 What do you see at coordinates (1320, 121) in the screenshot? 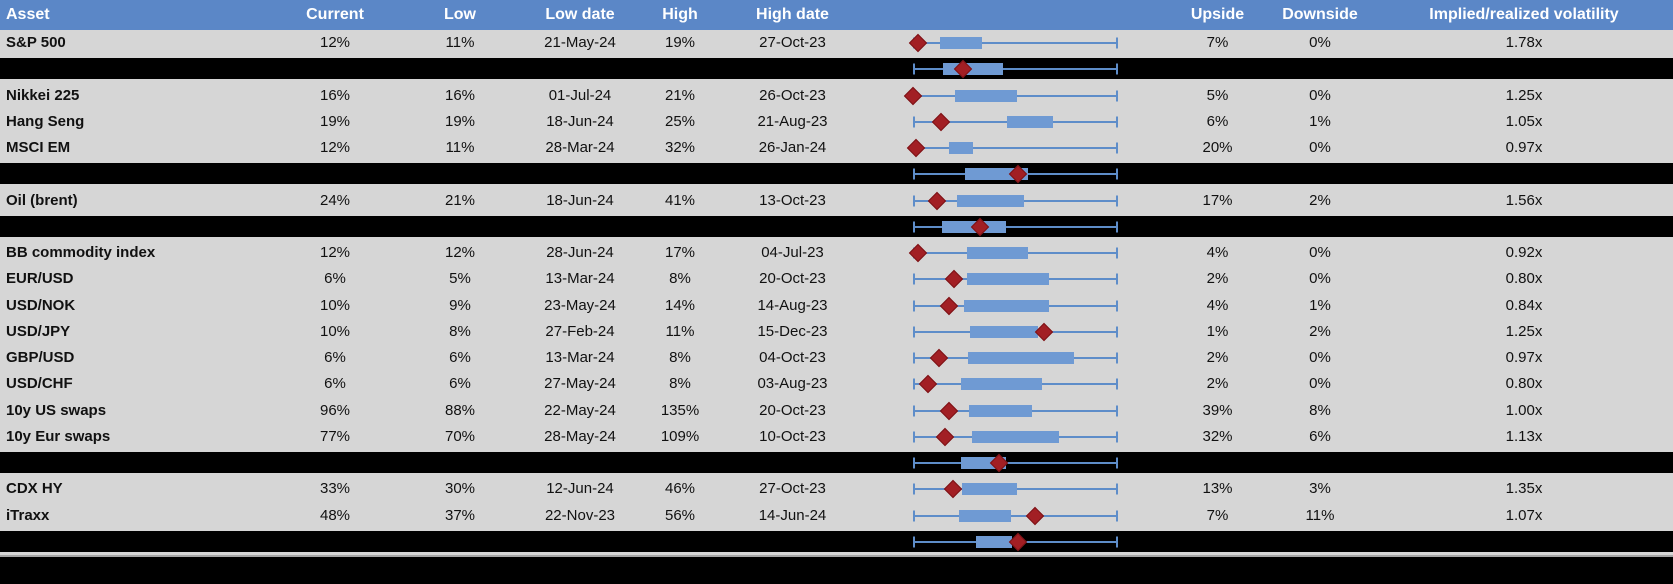
I see `downside-value: 1%` at bounding box center [1320, 121].